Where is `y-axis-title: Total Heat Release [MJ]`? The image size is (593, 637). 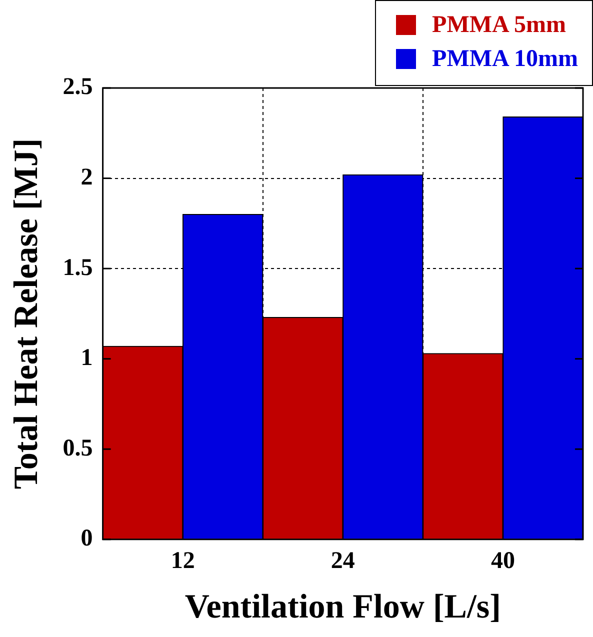 y-axis-title: Total Heat Release [MJ] is located at coordinates (27, 314).